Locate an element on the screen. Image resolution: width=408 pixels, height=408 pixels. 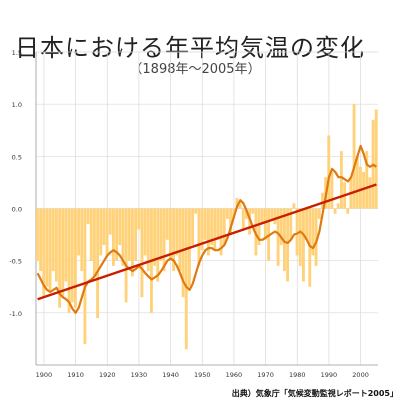
x-tick-label: 1900 is located at coordinates (44, 375).